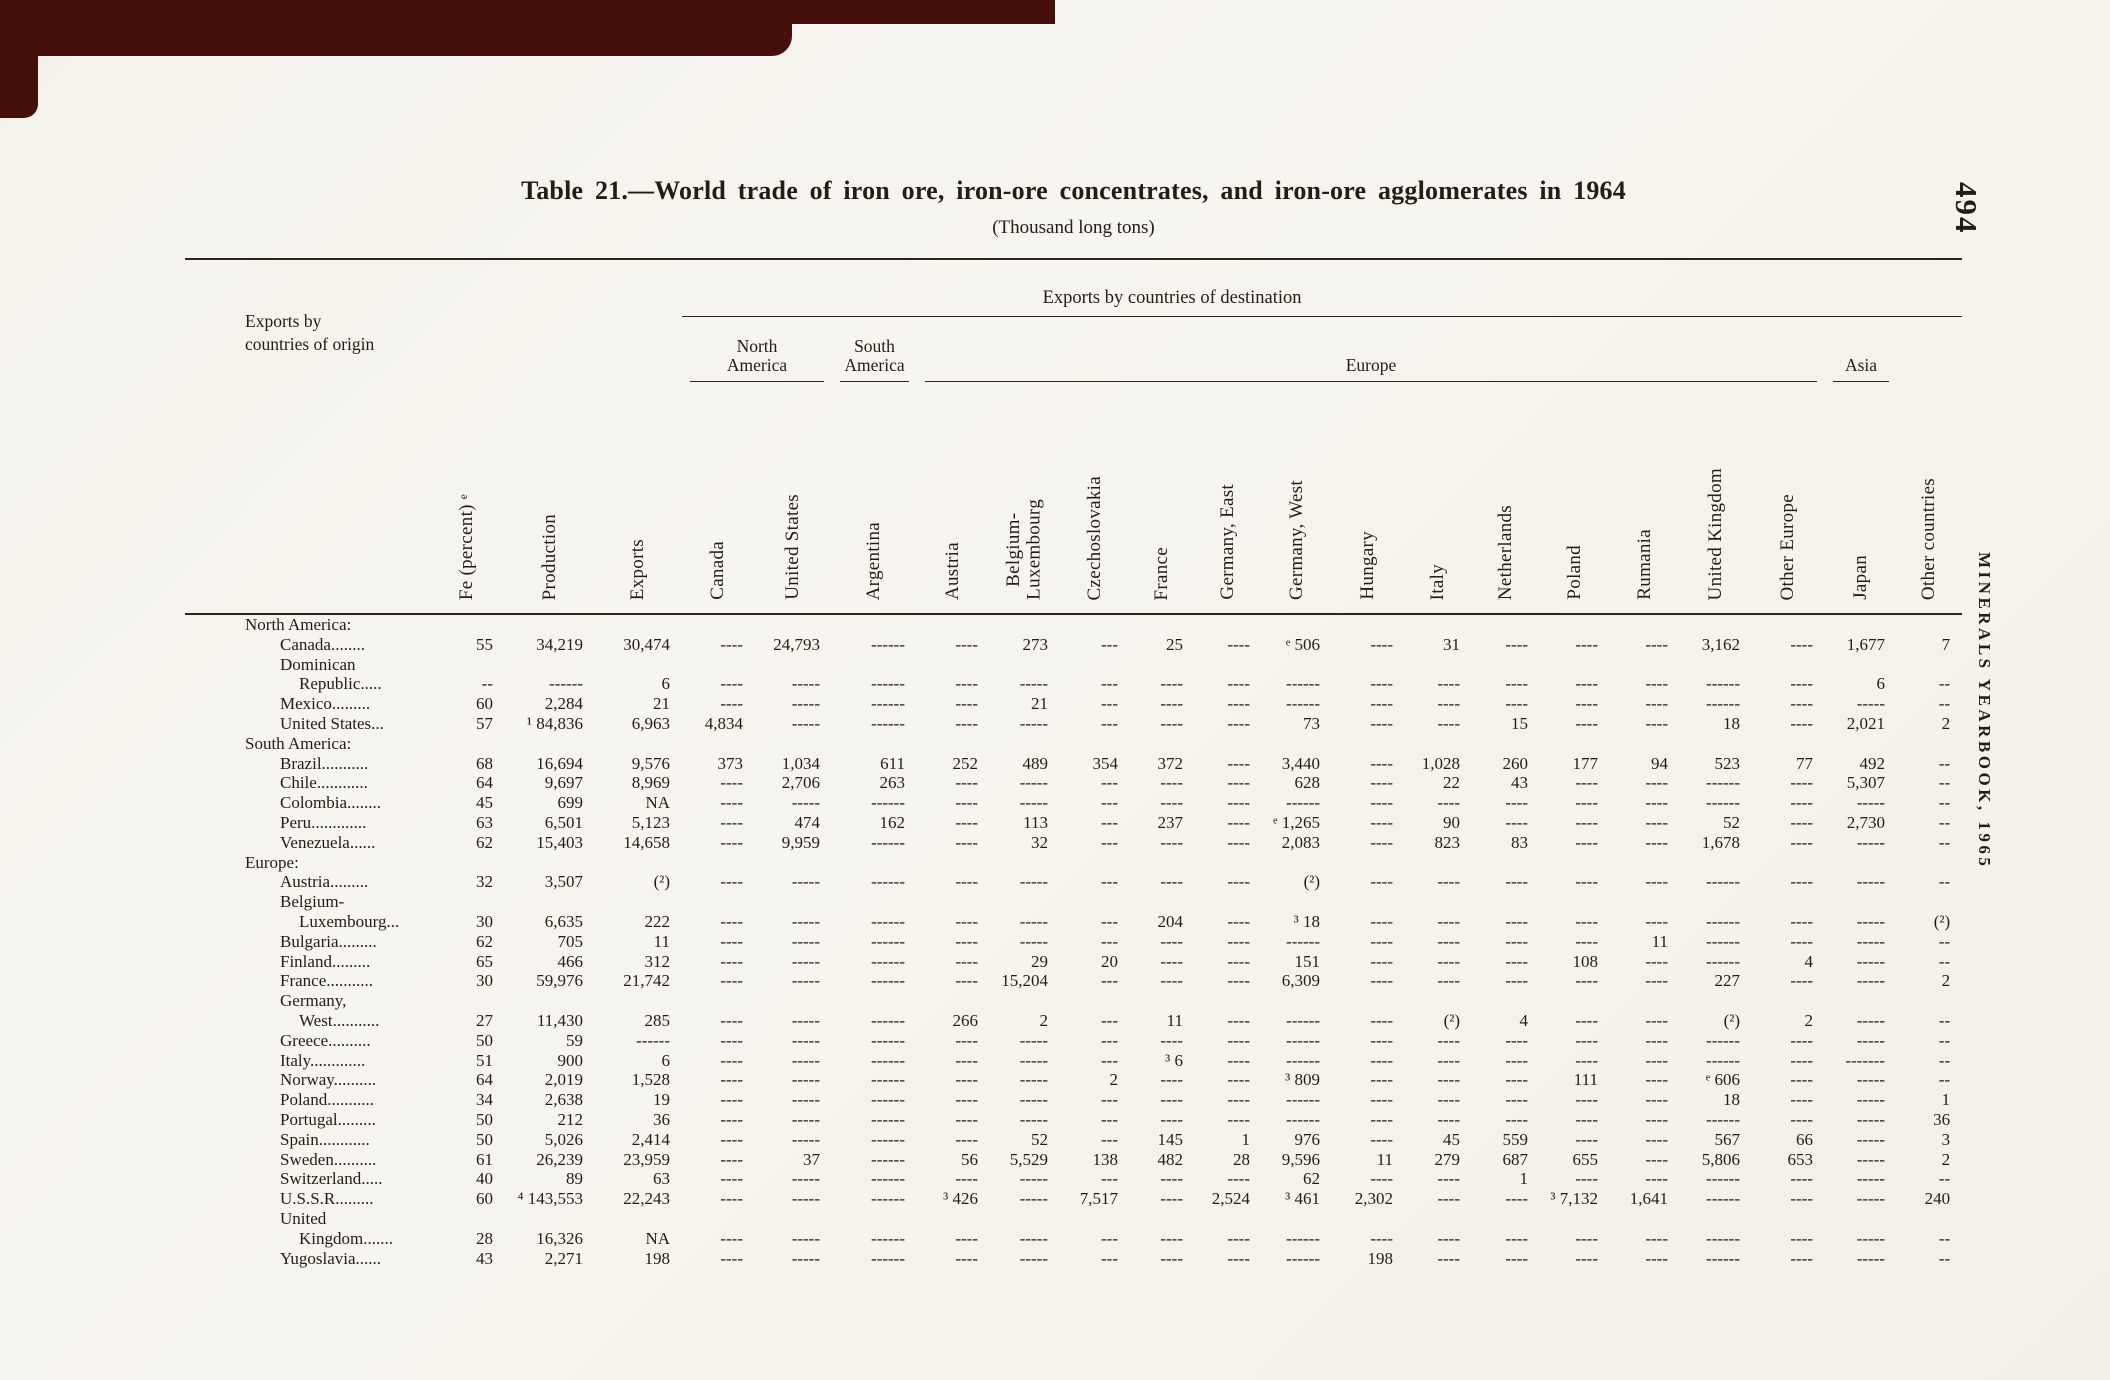 Image resolution: width=2110 pixels, height=1380 pixels. Describe the element at coordinates (563, 882) in the screenshot. I see `table-cell: 3,507` at that location.